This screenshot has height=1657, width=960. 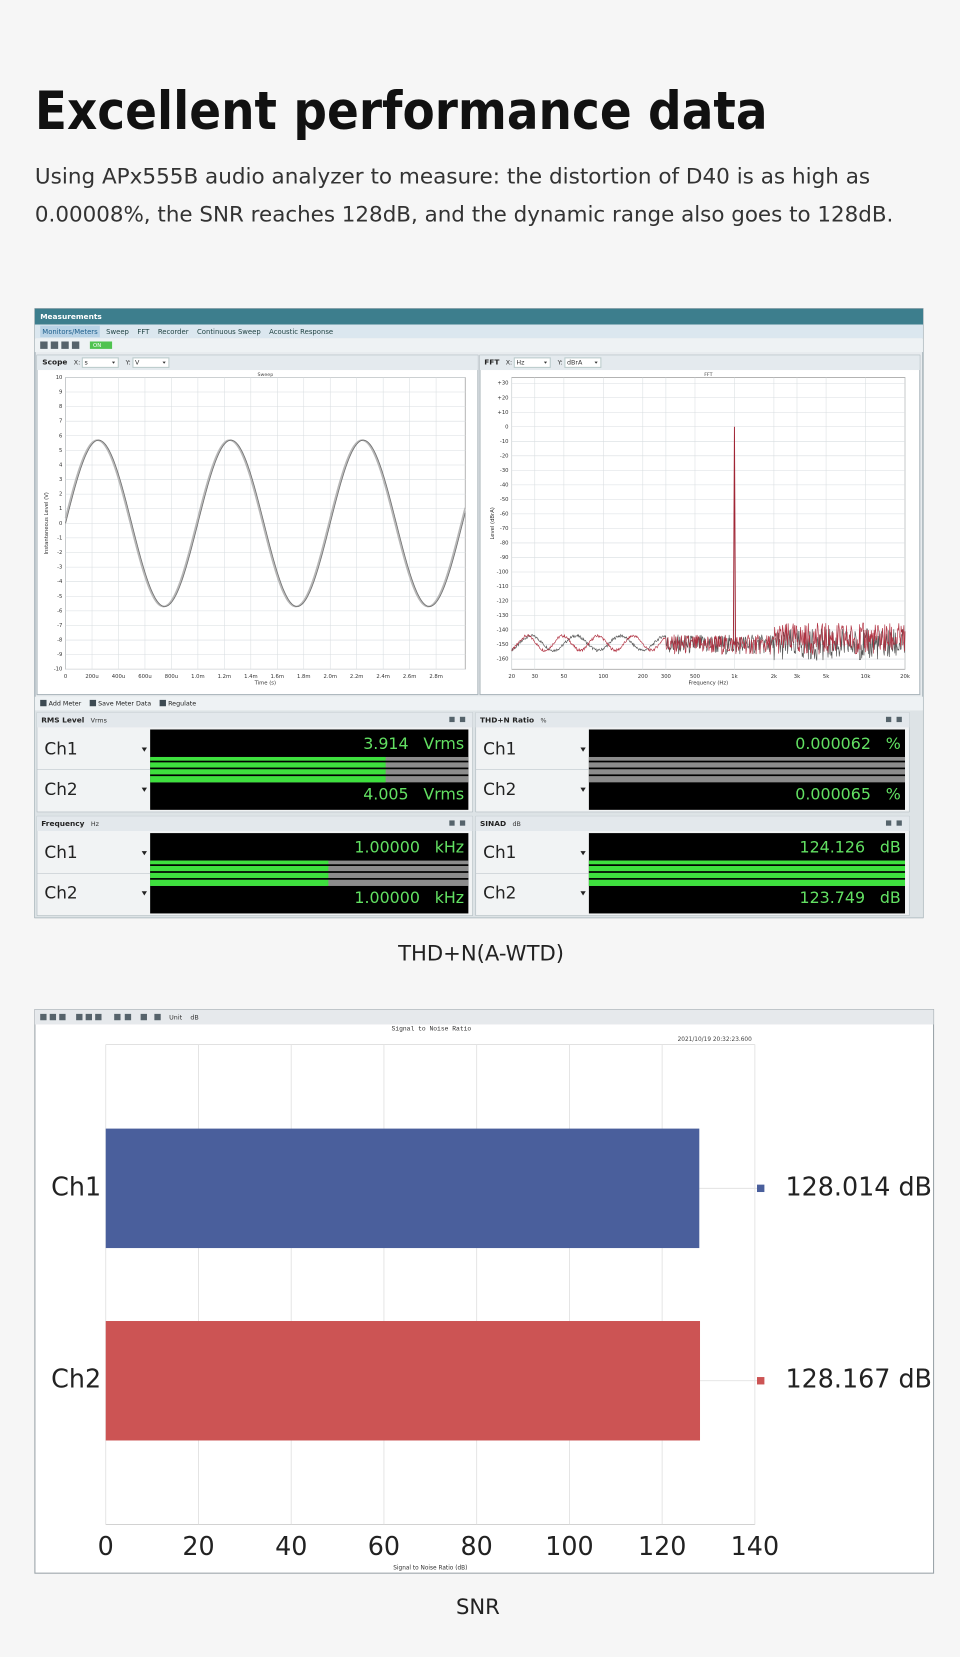 What do you see at coordinates (893, 794) in the screenshot?
I see `meter-value-unit: %` at bounding box center [893, 794].